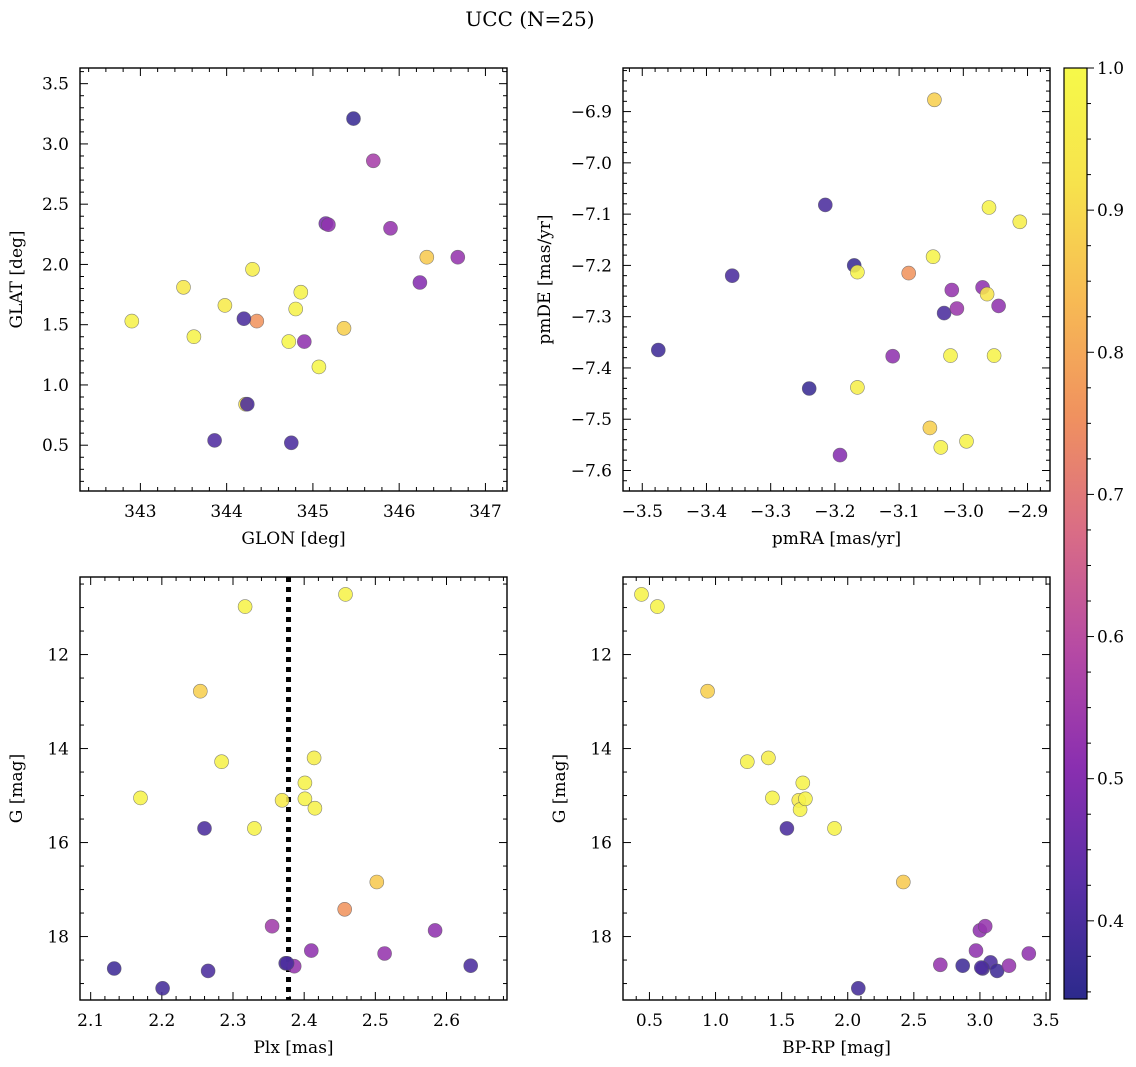 The height and width of the screenshot is (1067, 1136). I want to click on y-tick-label: −7.5, so click(591, 420).